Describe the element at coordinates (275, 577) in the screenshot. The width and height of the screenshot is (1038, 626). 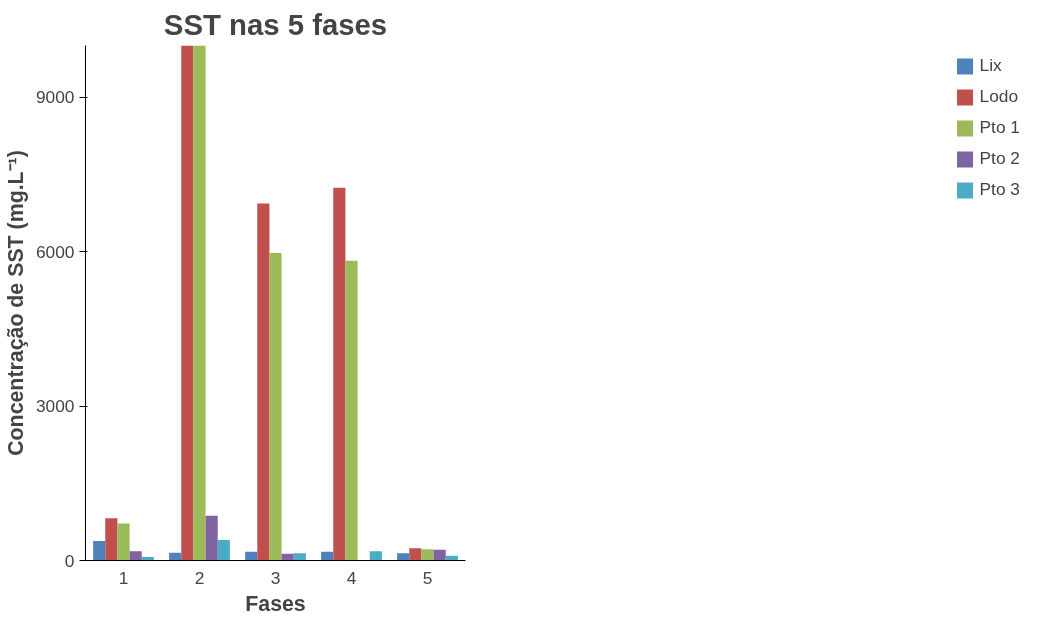
I see `x-tick-label: 3` at that location.